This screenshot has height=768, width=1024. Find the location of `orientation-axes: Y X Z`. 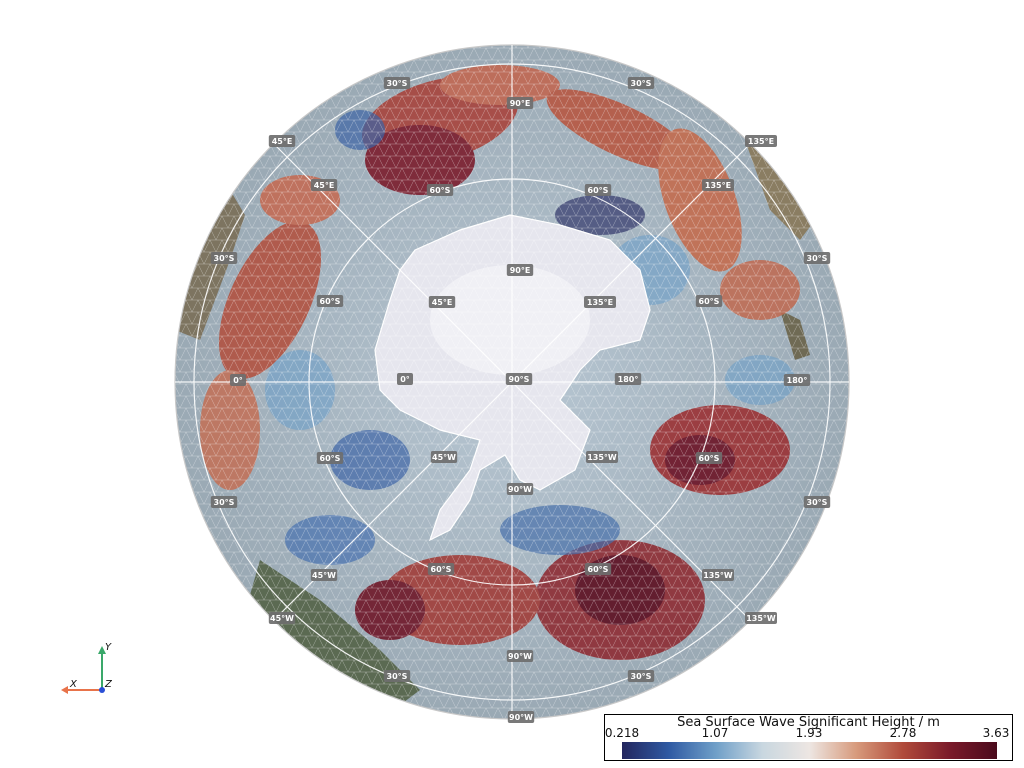

orientation-axes: Y X Z is located at coordinates (88, 670).